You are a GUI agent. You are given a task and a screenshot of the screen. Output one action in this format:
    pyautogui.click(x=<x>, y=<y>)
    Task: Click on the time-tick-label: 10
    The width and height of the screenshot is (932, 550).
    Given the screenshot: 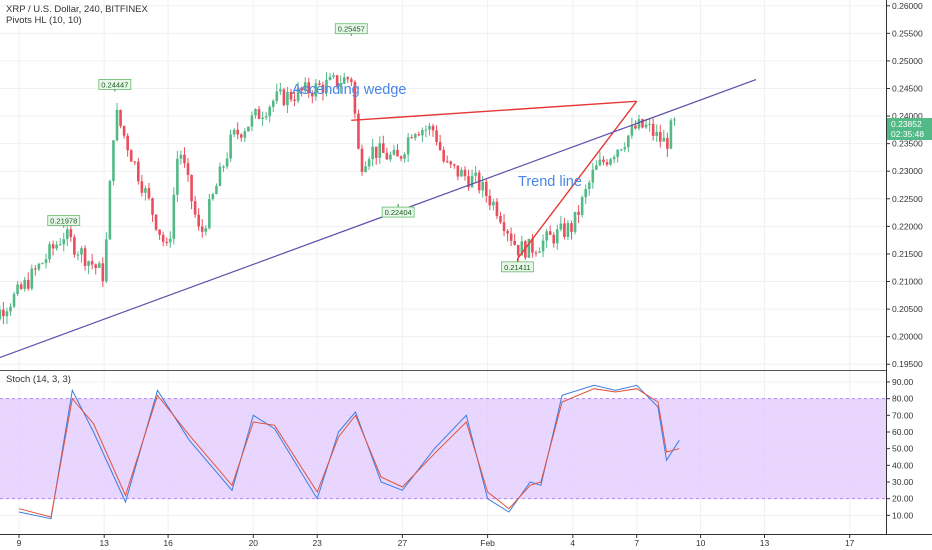 What is the action you would take?
    pyautogui.click(x=701, y=543)
    